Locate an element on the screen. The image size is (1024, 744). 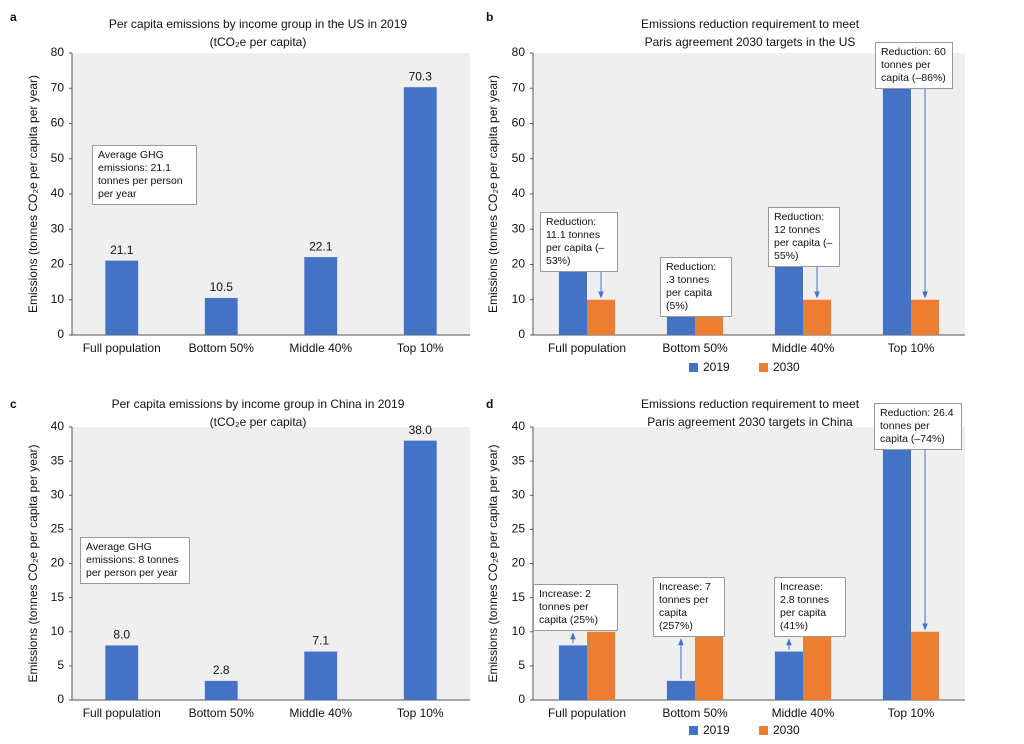
value-label: 22.1 is located at coordinates (321, 246).